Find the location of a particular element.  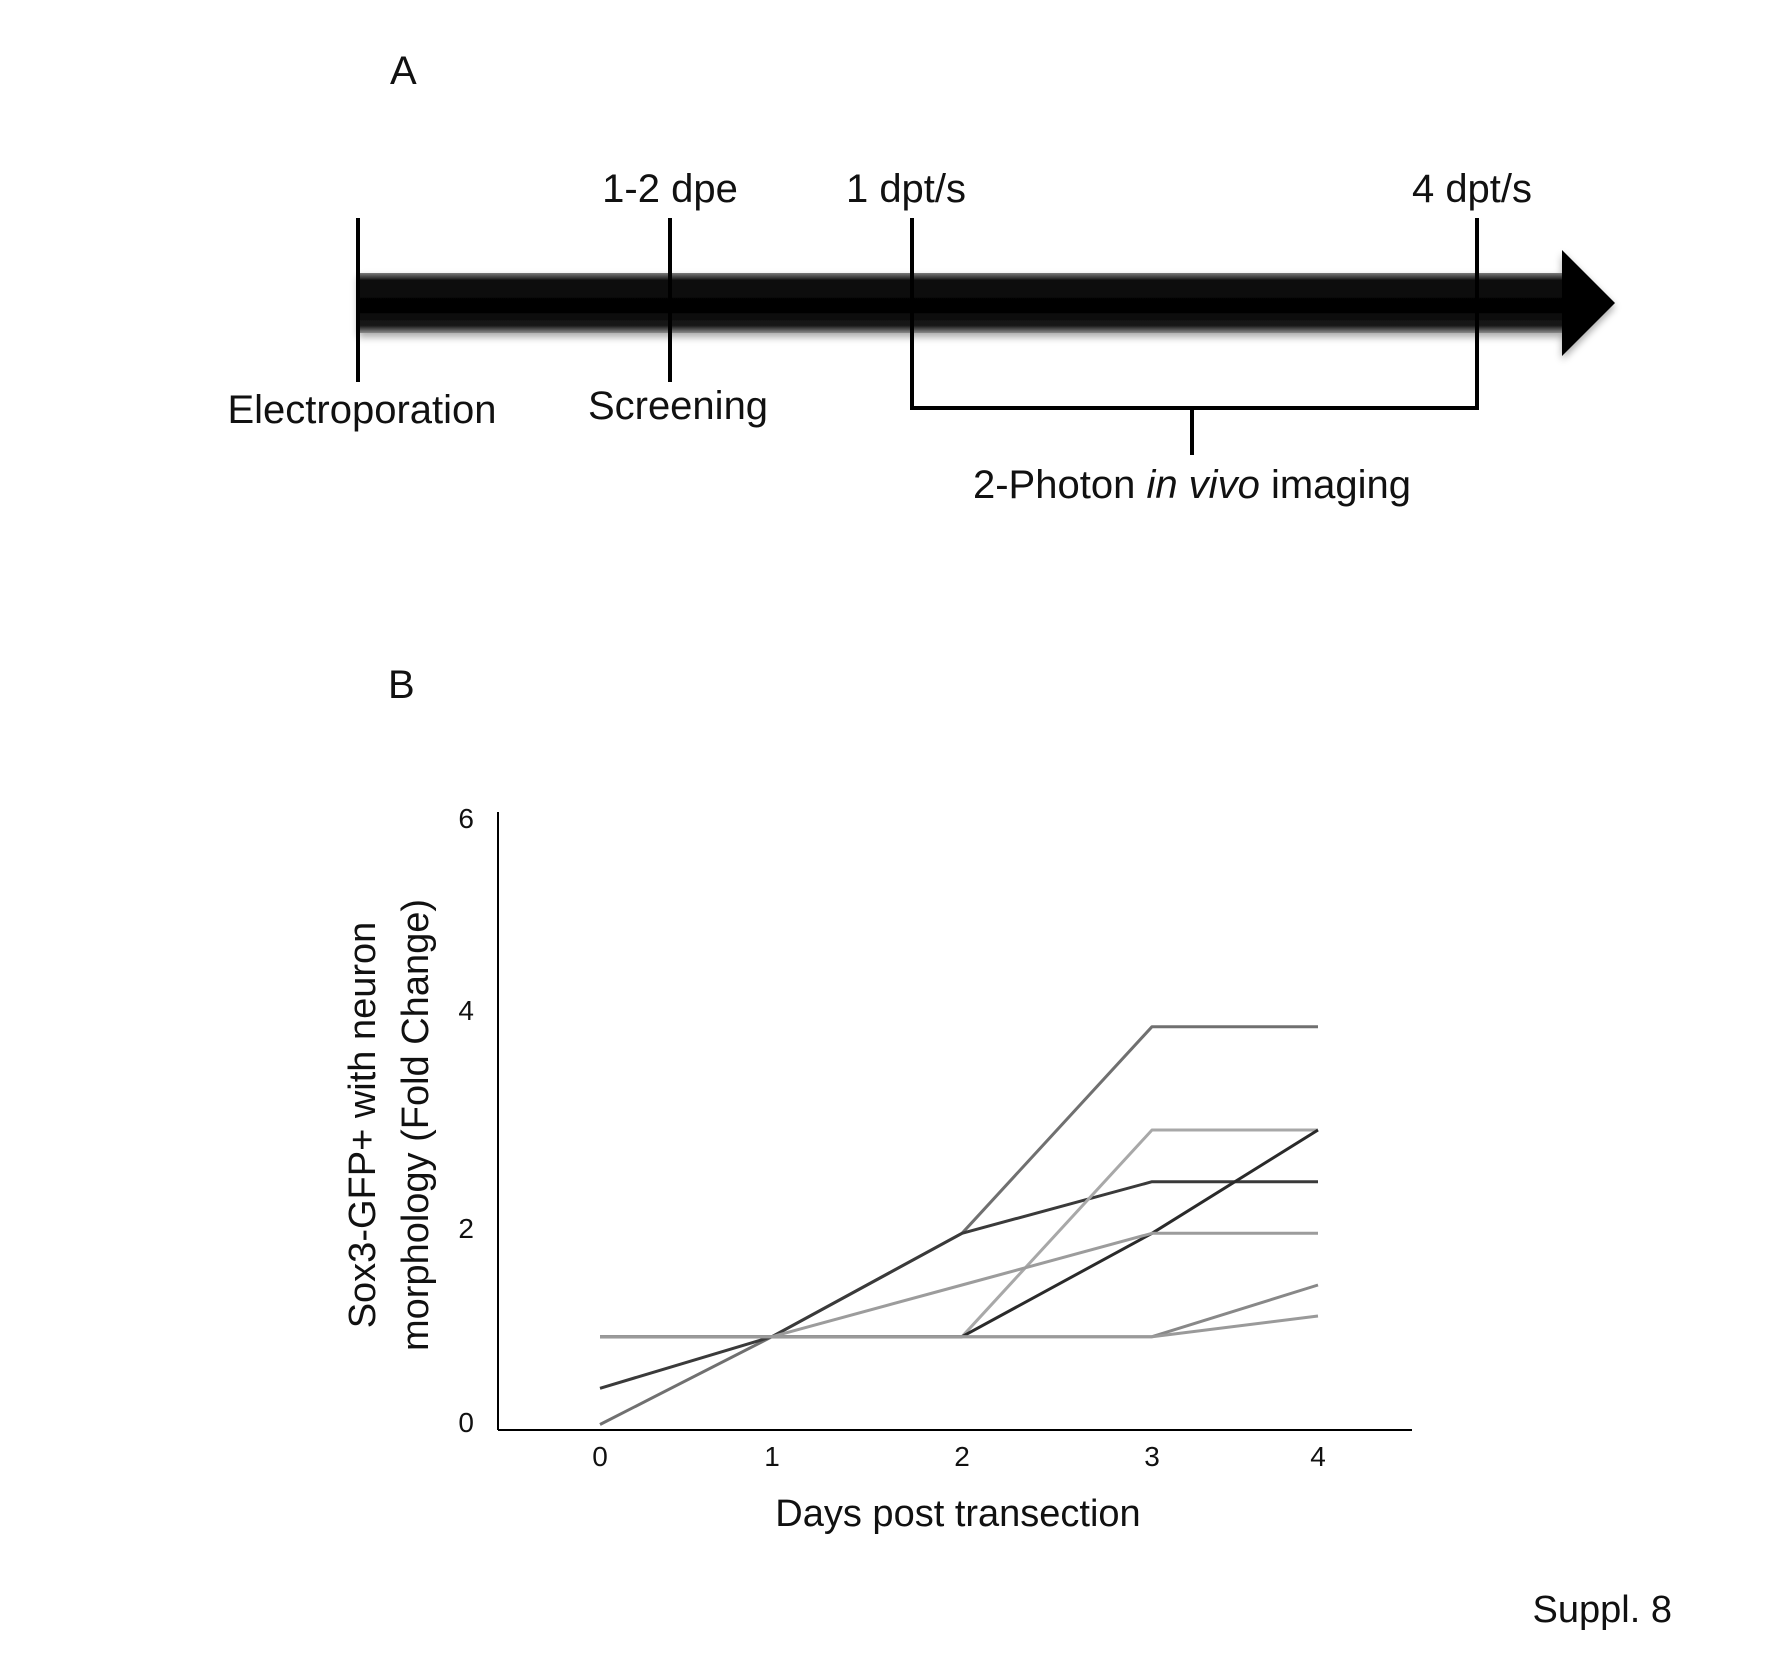

panel-a-label: A is located at coordinates (403, 71).